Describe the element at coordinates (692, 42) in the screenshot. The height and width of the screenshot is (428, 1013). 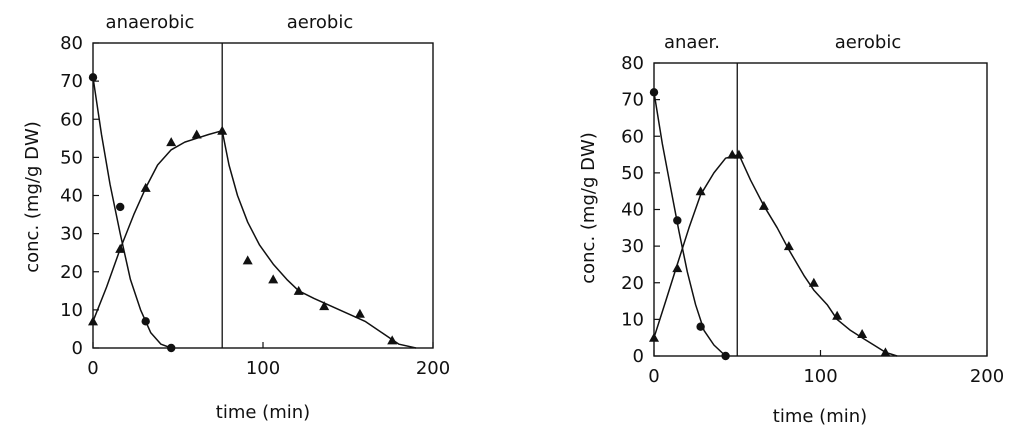
I see `phase-label-anaer: anaer.` at that location.